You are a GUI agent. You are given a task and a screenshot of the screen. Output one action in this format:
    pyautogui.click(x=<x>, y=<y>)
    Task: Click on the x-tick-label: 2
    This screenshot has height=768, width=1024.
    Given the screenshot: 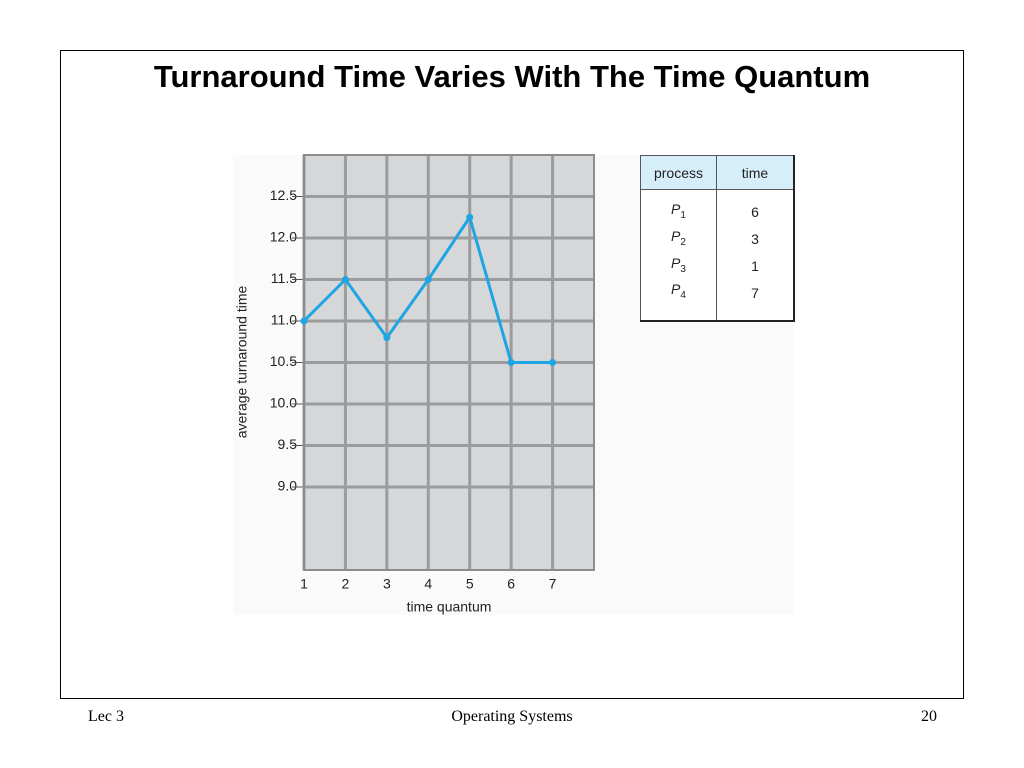 What is the action you would take?
    pyautogui.click(x=346, y=584)
    